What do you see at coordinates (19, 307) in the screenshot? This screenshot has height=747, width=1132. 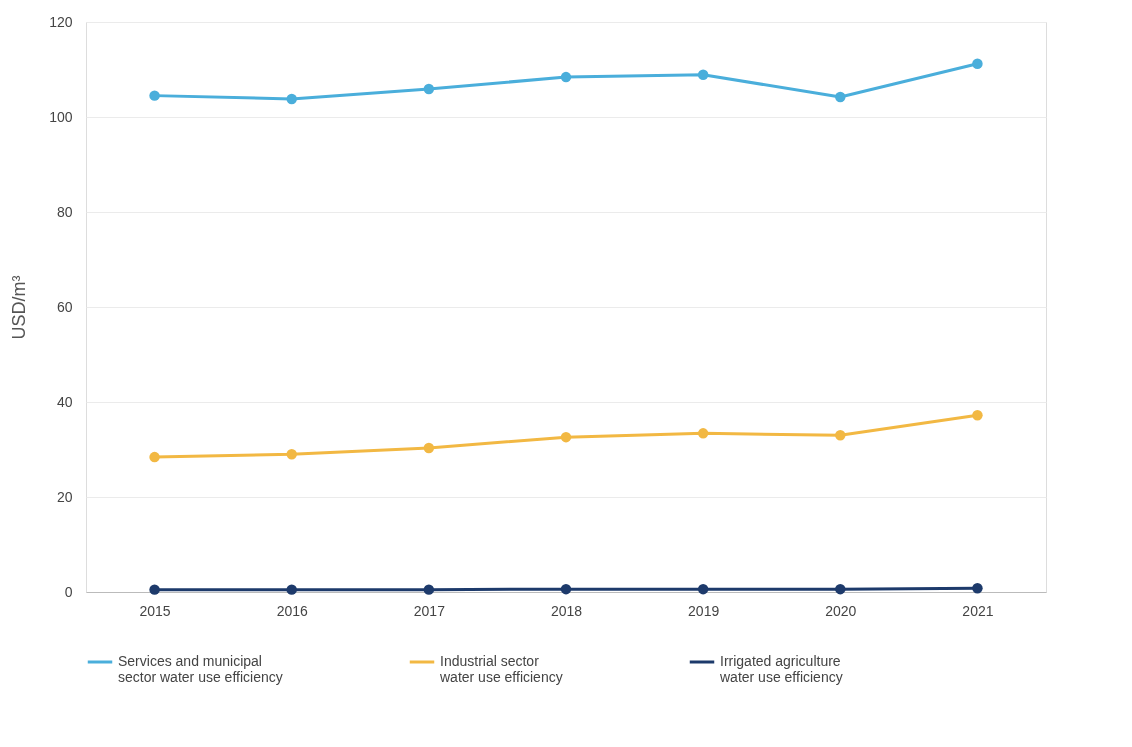 I see `y-axis-title: USD/m³` at bounding box center [19, 307].